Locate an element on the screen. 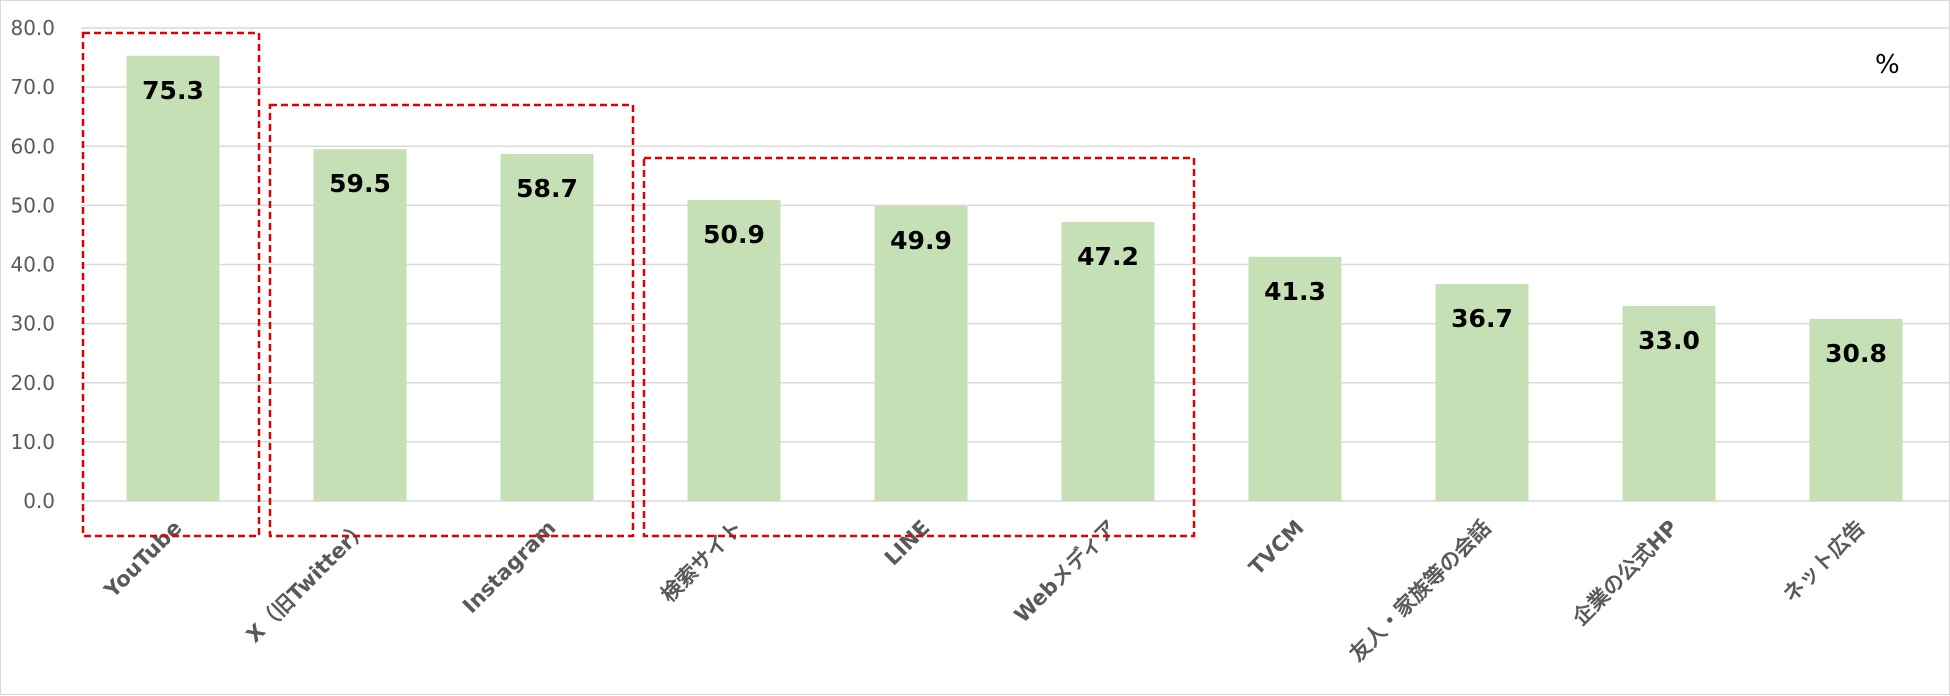 This screenshot has width=1950, height=696. unit-label: % is located at coordinates (1887, 65).